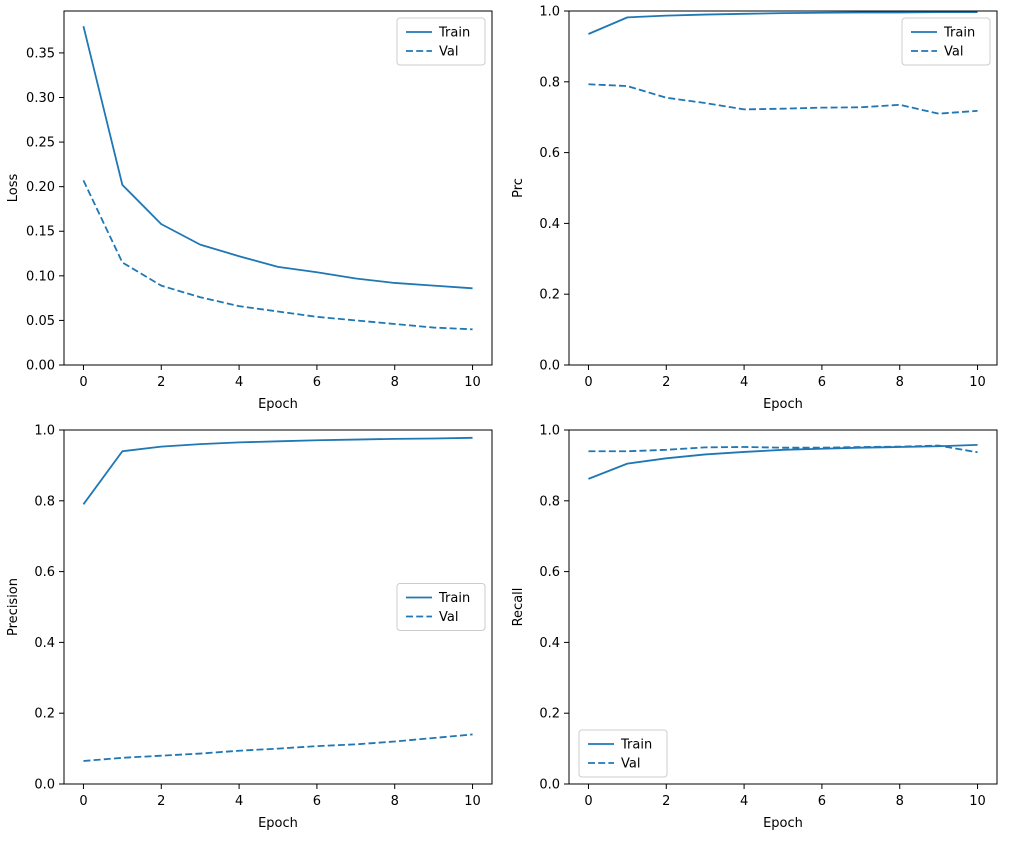 The image size is (1010, 842). I want to click on recall-train-line, so click(783, 461).